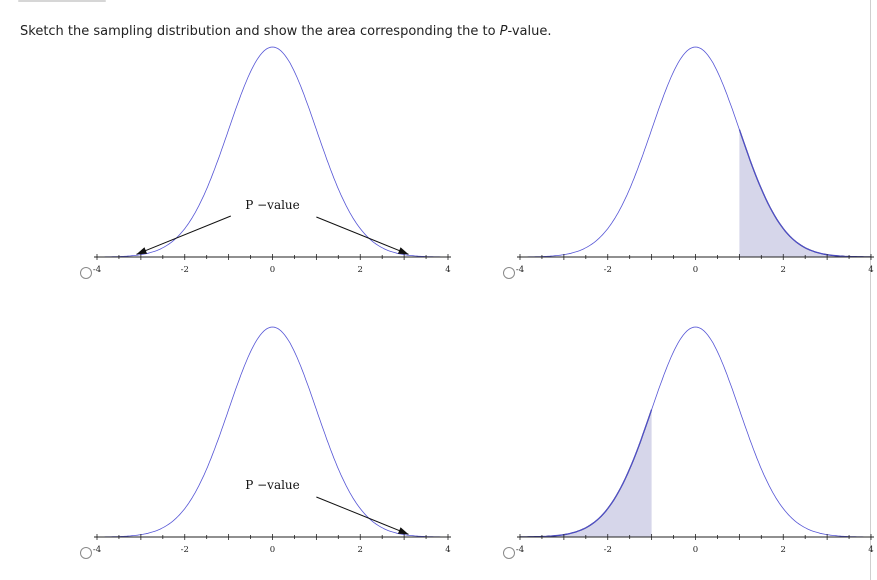  Describe the element at coordinates (509, 273) in the screenshot. I see `option-b-radio` at that location.